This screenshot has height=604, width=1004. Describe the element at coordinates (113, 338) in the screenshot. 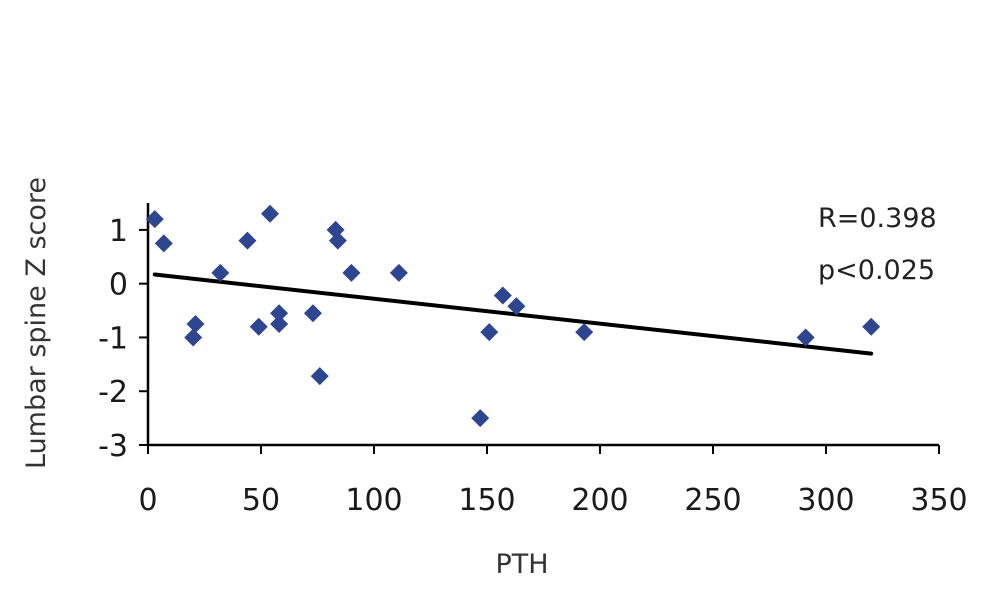

I see `y-tick-label: -1` at that location.